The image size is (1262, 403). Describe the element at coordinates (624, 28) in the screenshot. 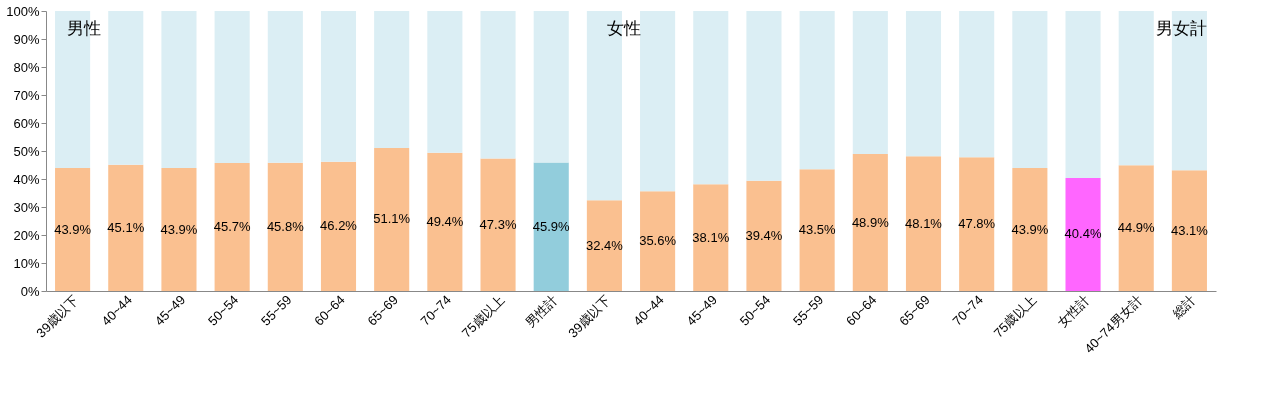

I see `annotation: 女性` at that location.